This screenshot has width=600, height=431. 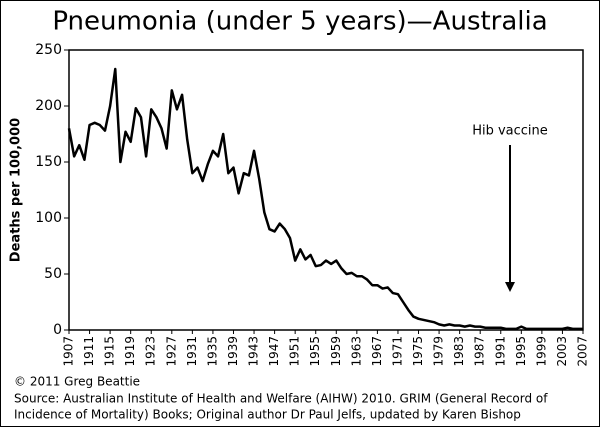 I want to click on y-tick-label: 250, so click(x=48, y=50).